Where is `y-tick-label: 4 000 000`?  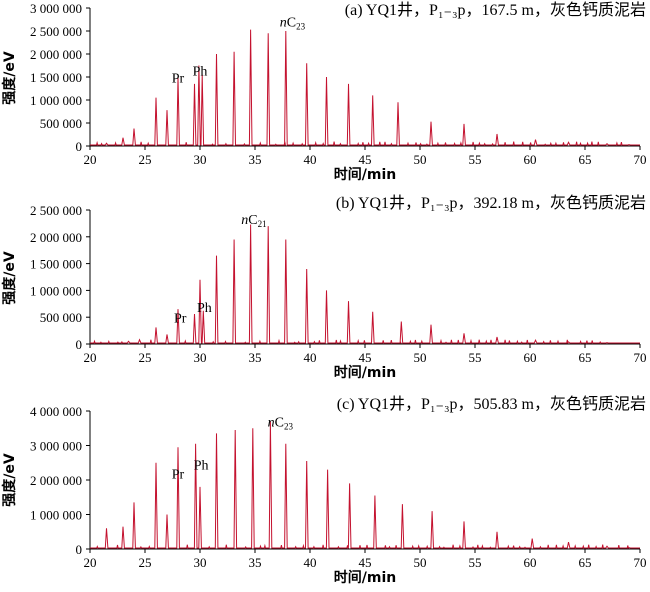 y-tick-label: 4 000 000 is located at coordinates (56, 411).